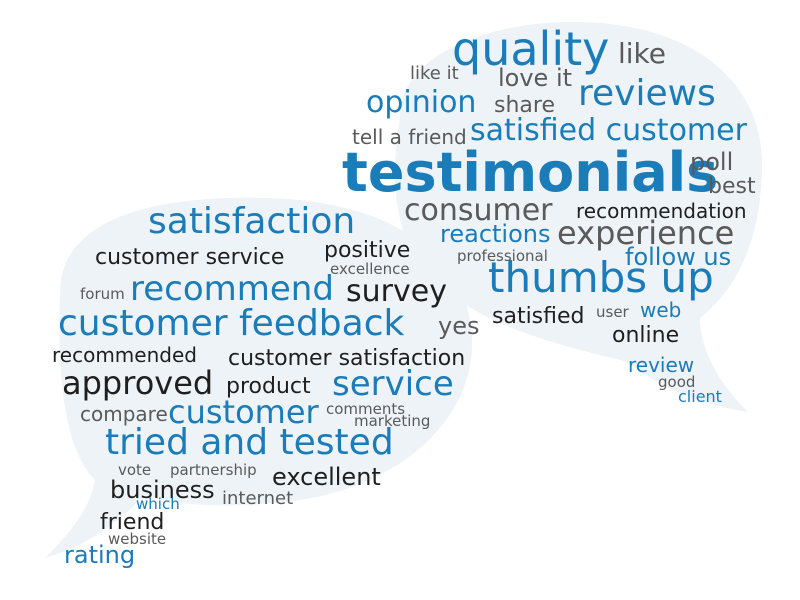  What do you see at coordinates (252, 221) in the screenshot?
I see `word-satisfaction: satisfaction` at bounding box center [252, 221].